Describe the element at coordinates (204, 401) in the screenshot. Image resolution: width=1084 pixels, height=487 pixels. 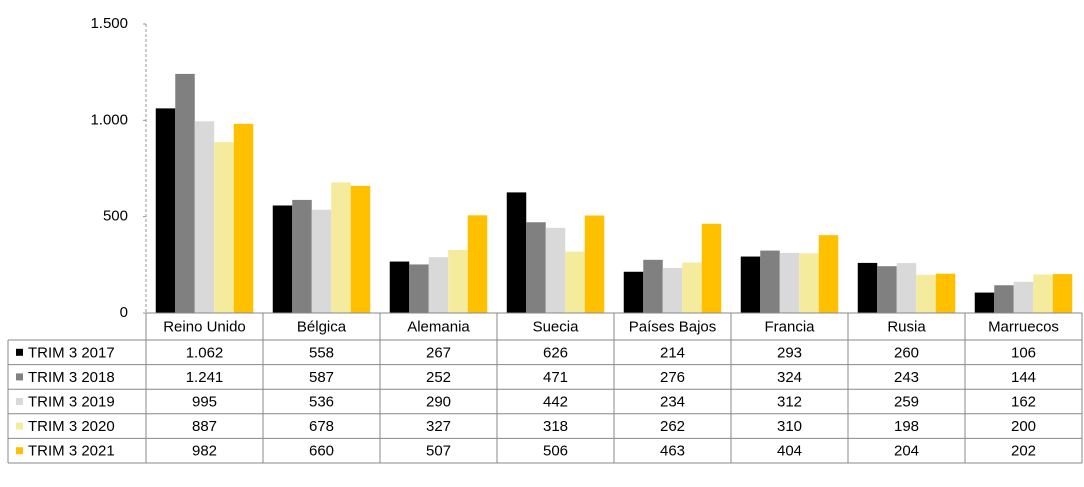
I see `table-cell: 995` at that location.